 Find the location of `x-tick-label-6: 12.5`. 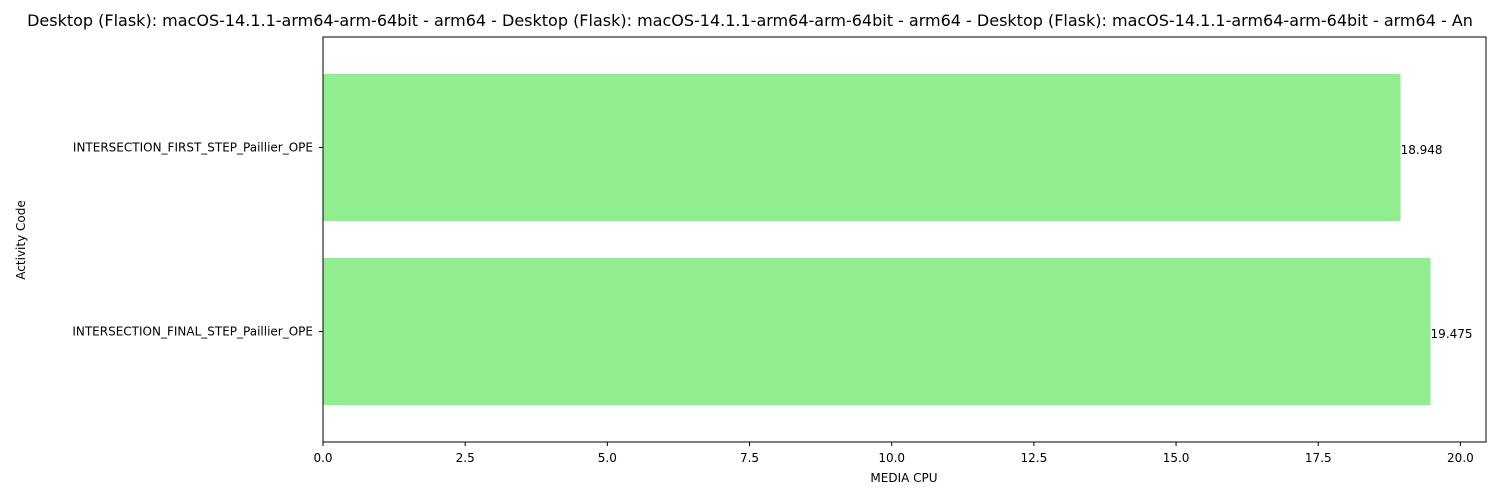

x-tick-label-6: 12.5 is located at coordinates (1034, 458).